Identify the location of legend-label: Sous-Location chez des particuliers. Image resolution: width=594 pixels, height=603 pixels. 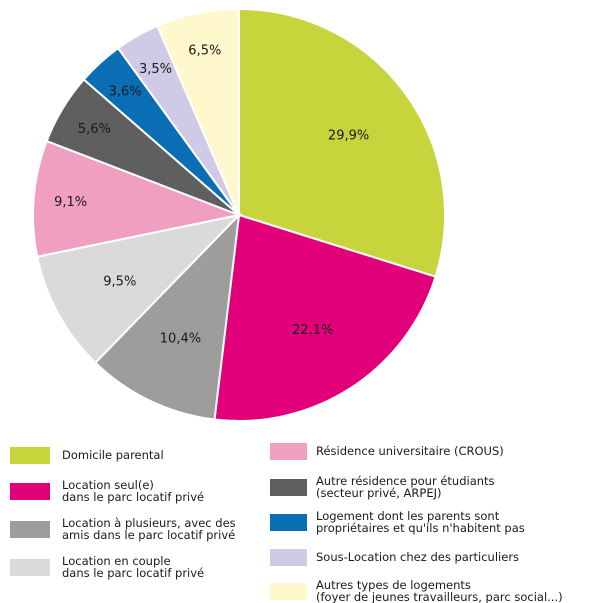
(417, 557).